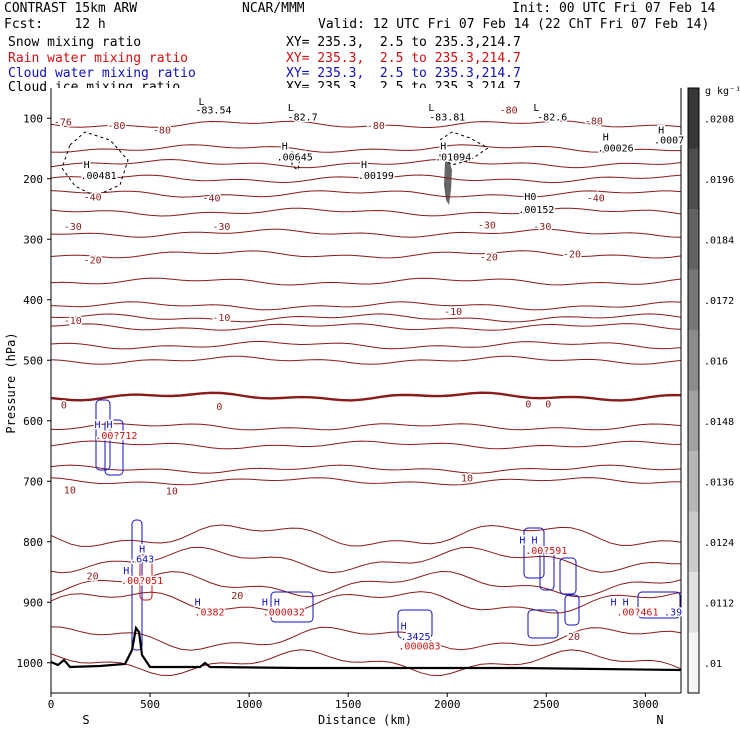 Image resolution: width=740 pixels, height=740 pixels. What do you see at coordinates (719, 422) in the screenshot?
I see `colorbar-tick-label: .0148` at bounding box center [719, 422].